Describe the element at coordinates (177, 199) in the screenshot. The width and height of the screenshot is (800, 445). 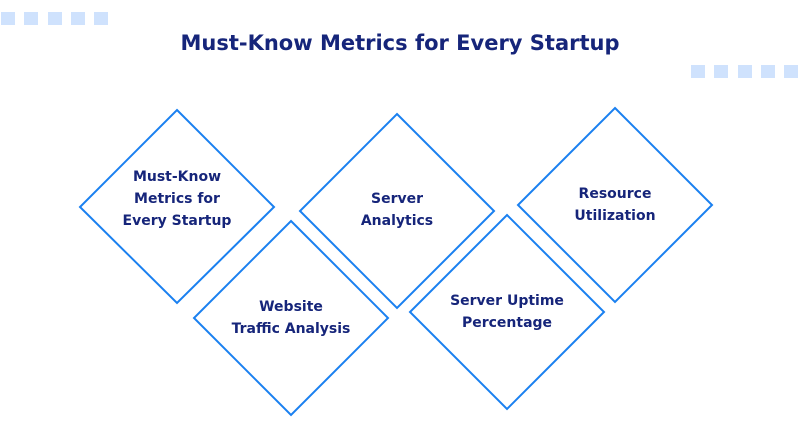
I see `label-must-know: Must-Know Metrics for Every Startup` at that location.